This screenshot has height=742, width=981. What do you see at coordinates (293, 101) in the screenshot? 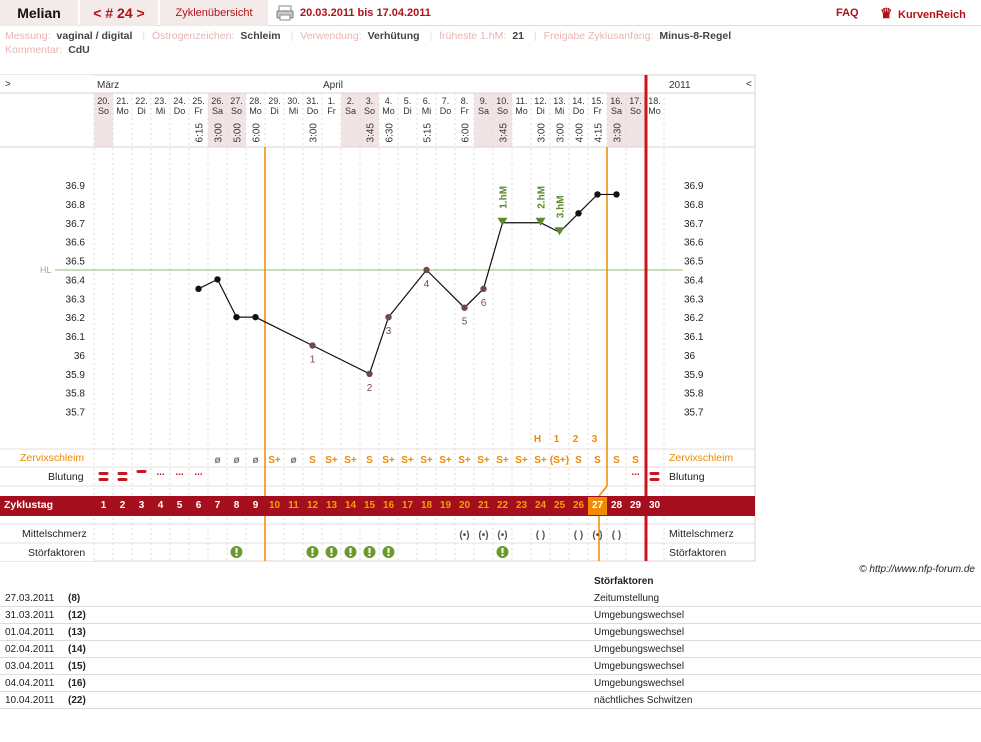
I see `day-date: 30.` at bounding box center [293, 101].